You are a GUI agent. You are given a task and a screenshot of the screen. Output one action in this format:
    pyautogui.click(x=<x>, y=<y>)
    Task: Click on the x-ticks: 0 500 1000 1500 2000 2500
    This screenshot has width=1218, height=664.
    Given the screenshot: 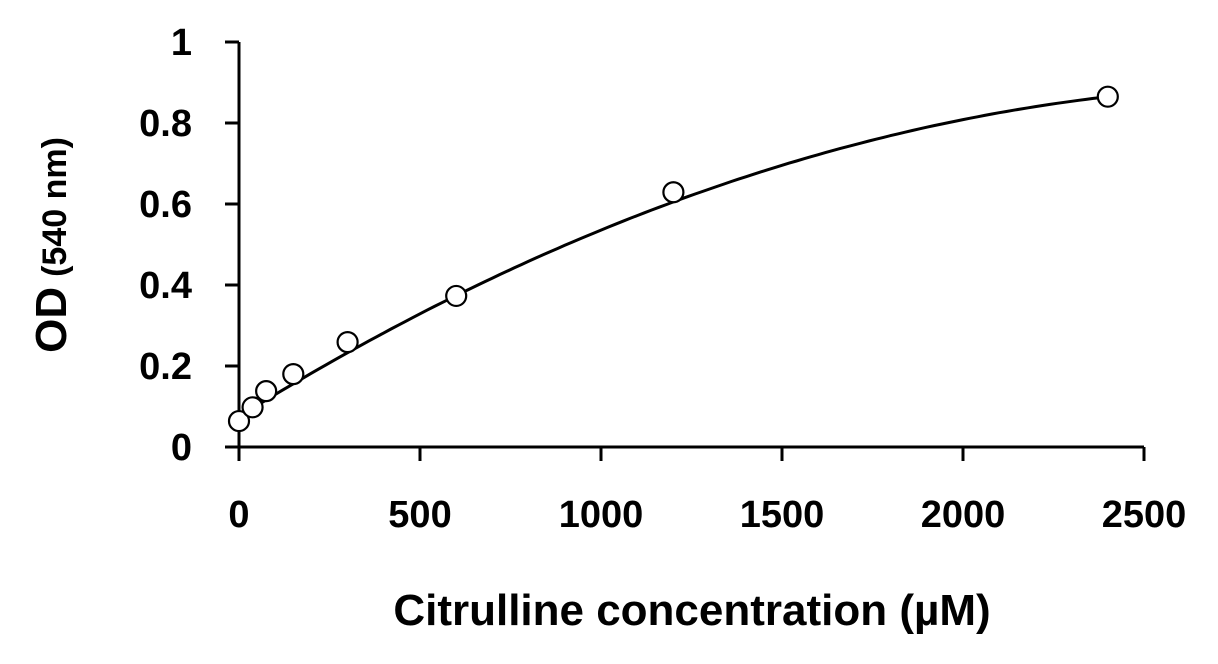 What is the action you would take?
    pyautogui.click(x=707, y=491)
    